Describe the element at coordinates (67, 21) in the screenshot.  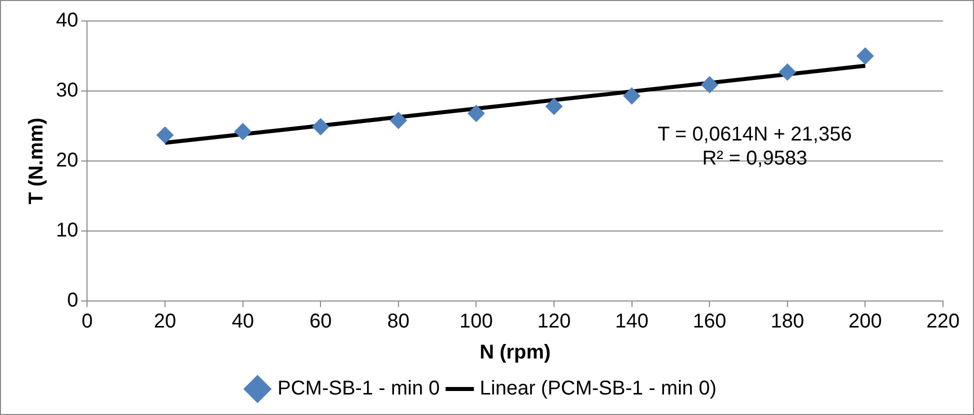
I see `y-tick-label: 40` at that location.